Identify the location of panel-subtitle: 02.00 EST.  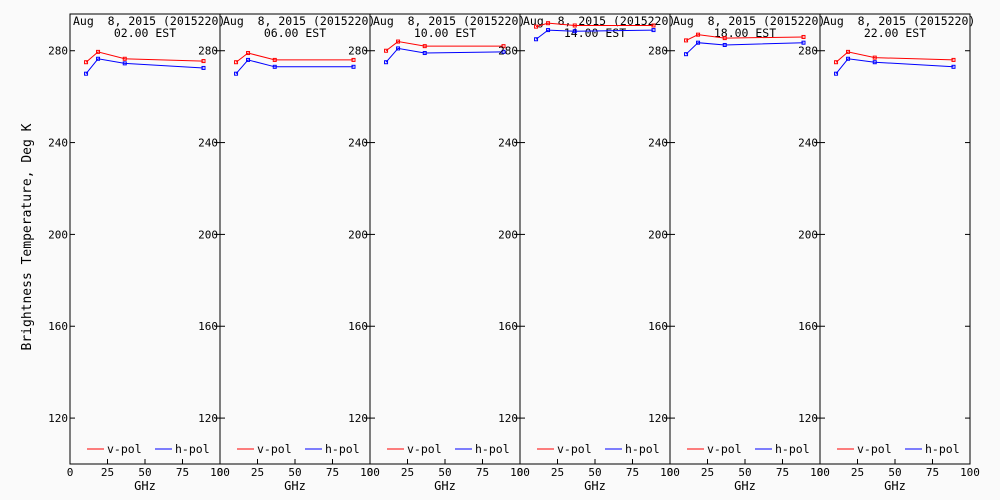
(145, 33).